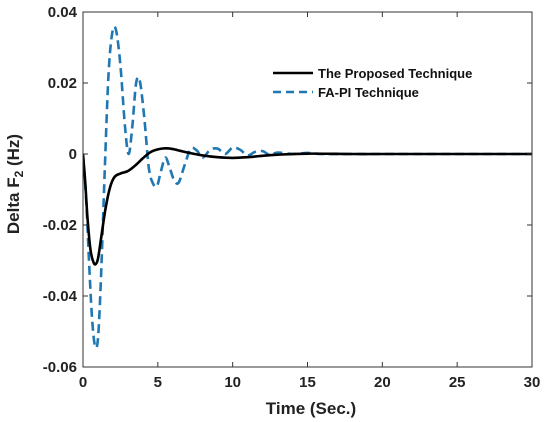 The height and width of the screenshot is (422, 550). I want to click on y-axis-label: Delta F2 (Hz), so click(15, 184).